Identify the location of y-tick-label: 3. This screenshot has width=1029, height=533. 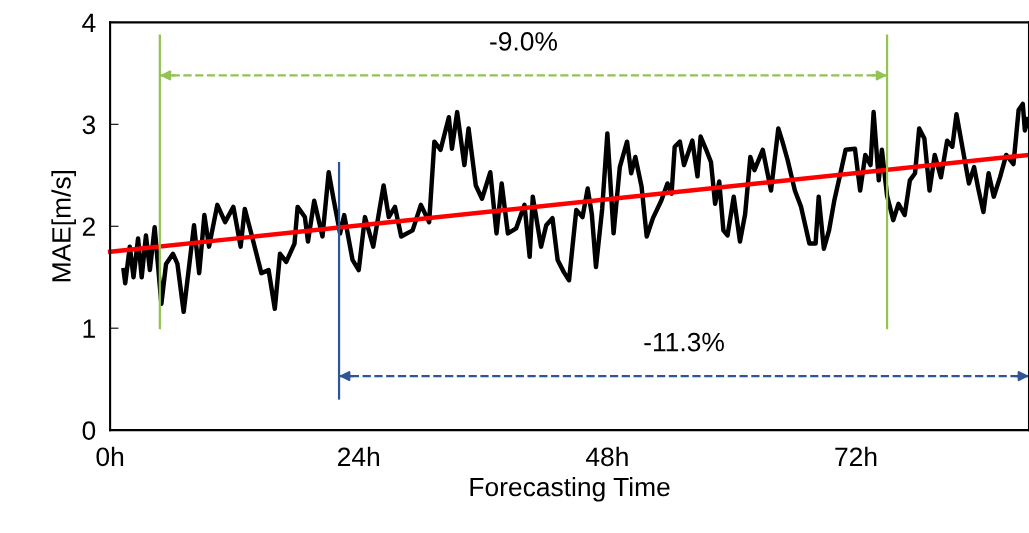
(89, 125).